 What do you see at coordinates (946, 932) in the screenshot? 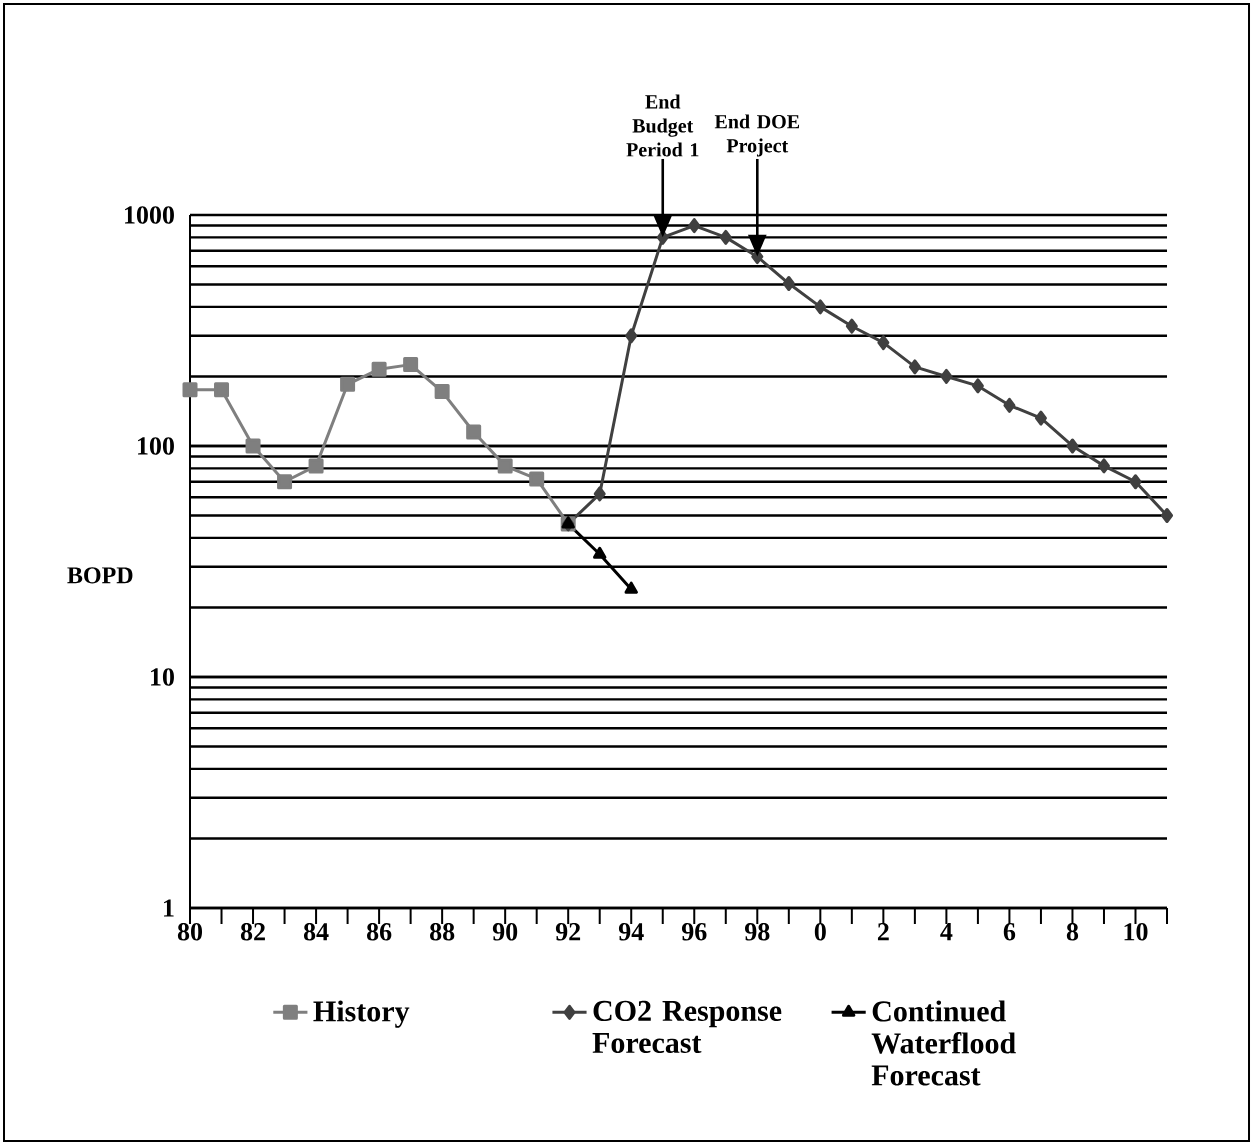
I see `x-tick-label: 4` at bounding box center [946, 932].